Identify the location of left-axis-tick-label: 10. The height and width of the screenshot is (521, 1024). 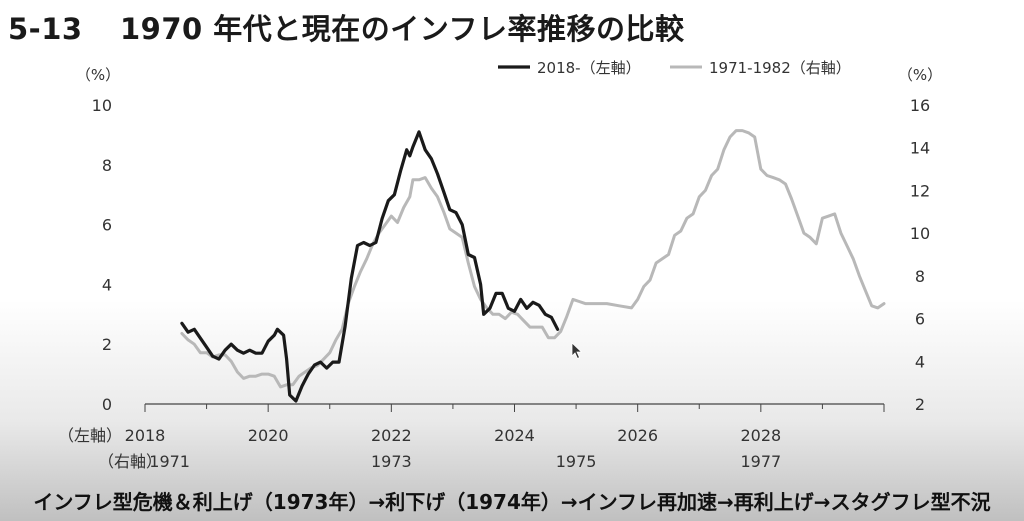
(102, 105).